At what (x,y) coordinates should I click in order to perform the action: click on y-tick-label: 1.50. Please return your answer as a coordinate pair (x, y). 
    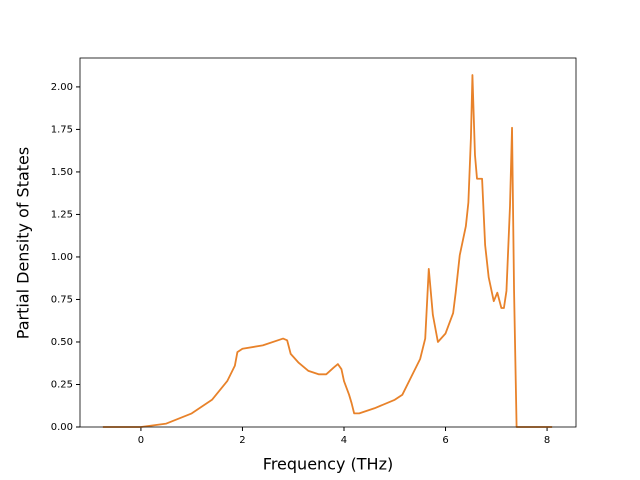
    Looking at the image, I should click on (62, 172).